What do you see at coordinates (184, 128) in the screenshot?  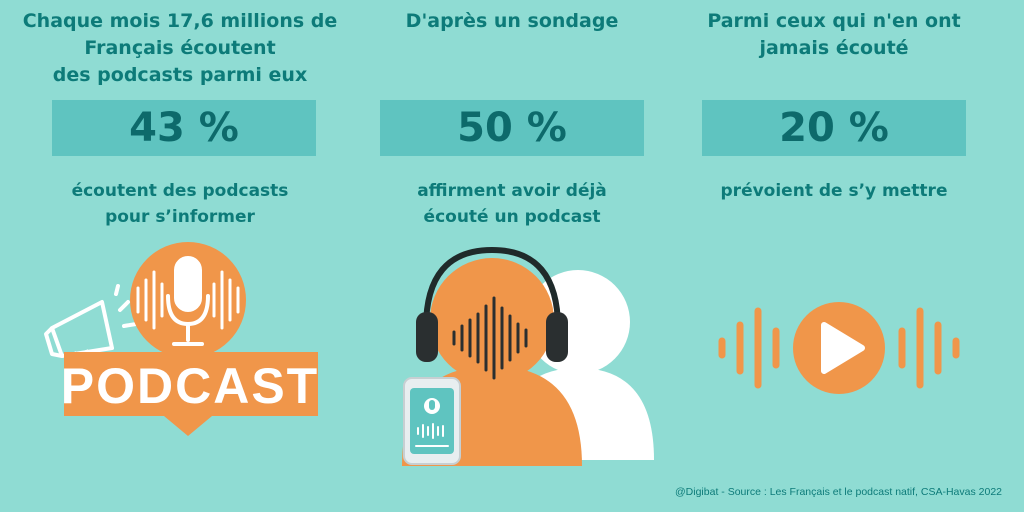 I see `stat-box-43: 43 %` at bounding box center [184, 128].